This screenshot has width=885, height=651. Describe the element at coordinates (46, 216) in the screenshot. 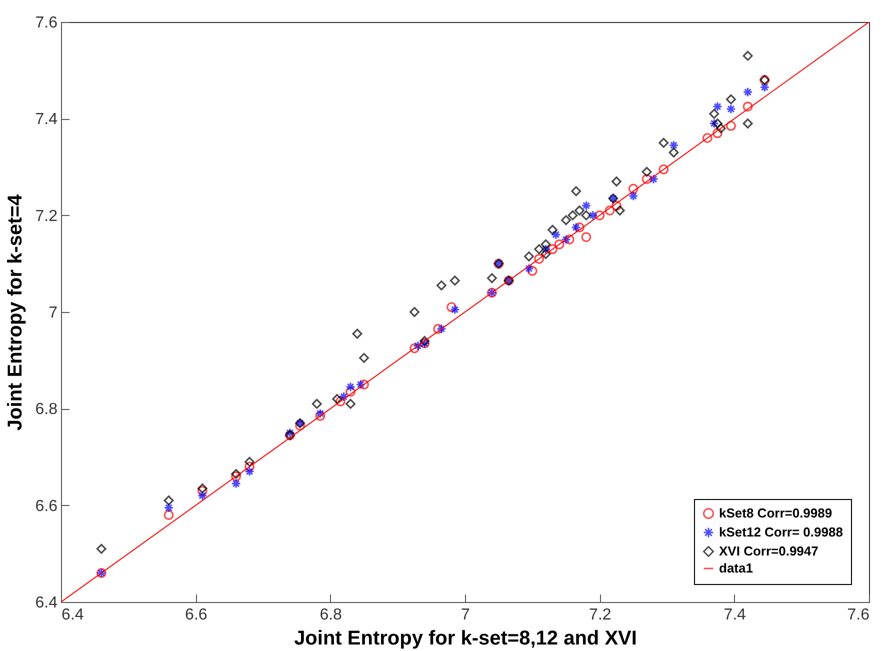

I see `y-tick-label: 7.2` at that location.